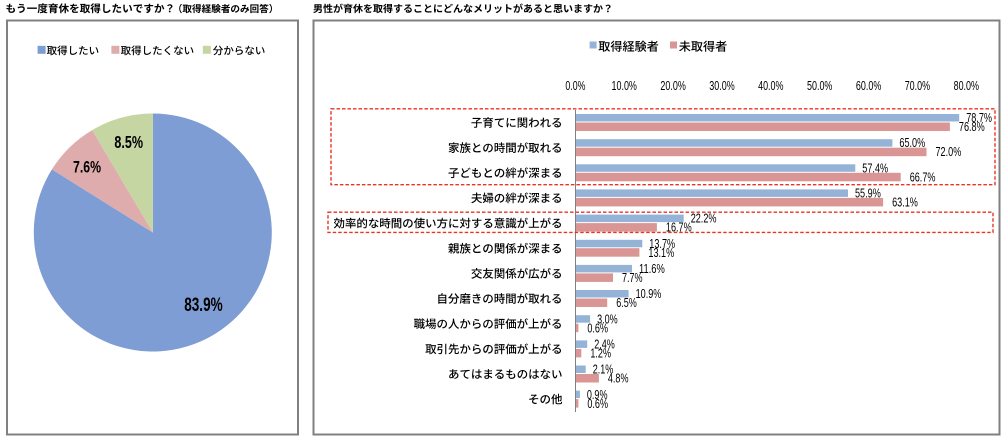 Image resolution: width=1004 pixels, height=441 pixels. I want to click on svg-text: 10.0%, so click(624, 86).